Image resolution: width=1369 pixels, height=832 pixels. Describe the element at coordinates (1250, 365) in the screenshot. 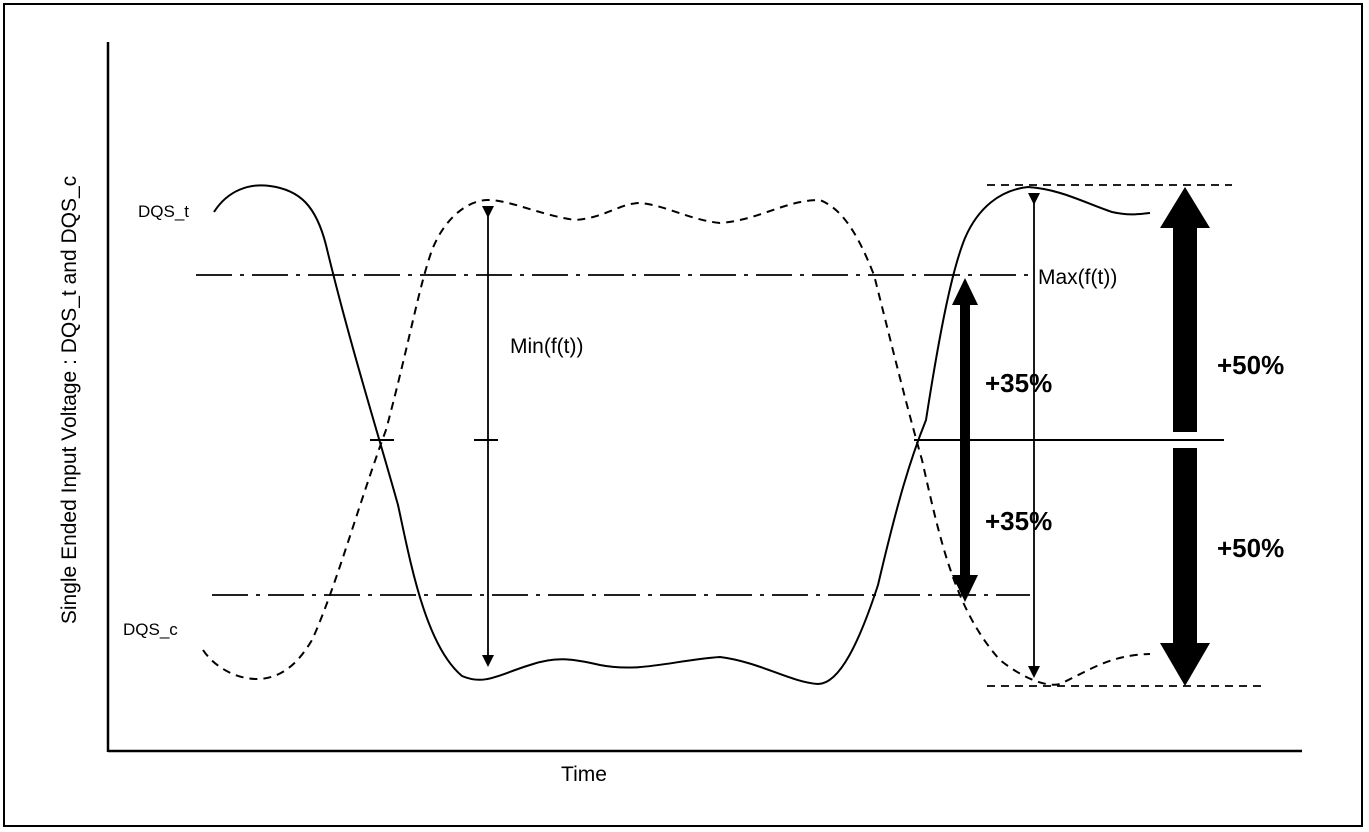

I see `upper-50-label: +50%` at that location.